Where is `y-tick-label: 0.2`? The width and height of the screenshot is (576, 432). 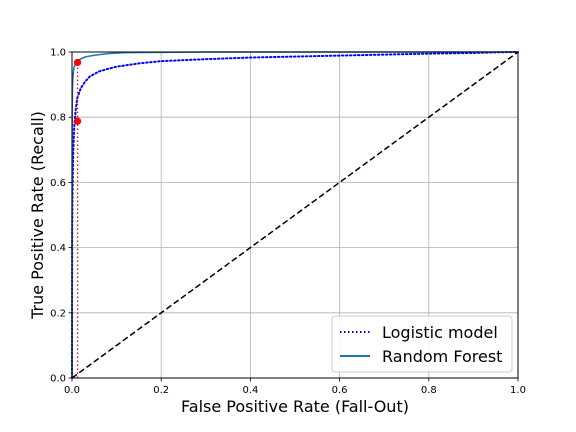
y-tick-label: 0.2 is located at coordinates (58, 313).